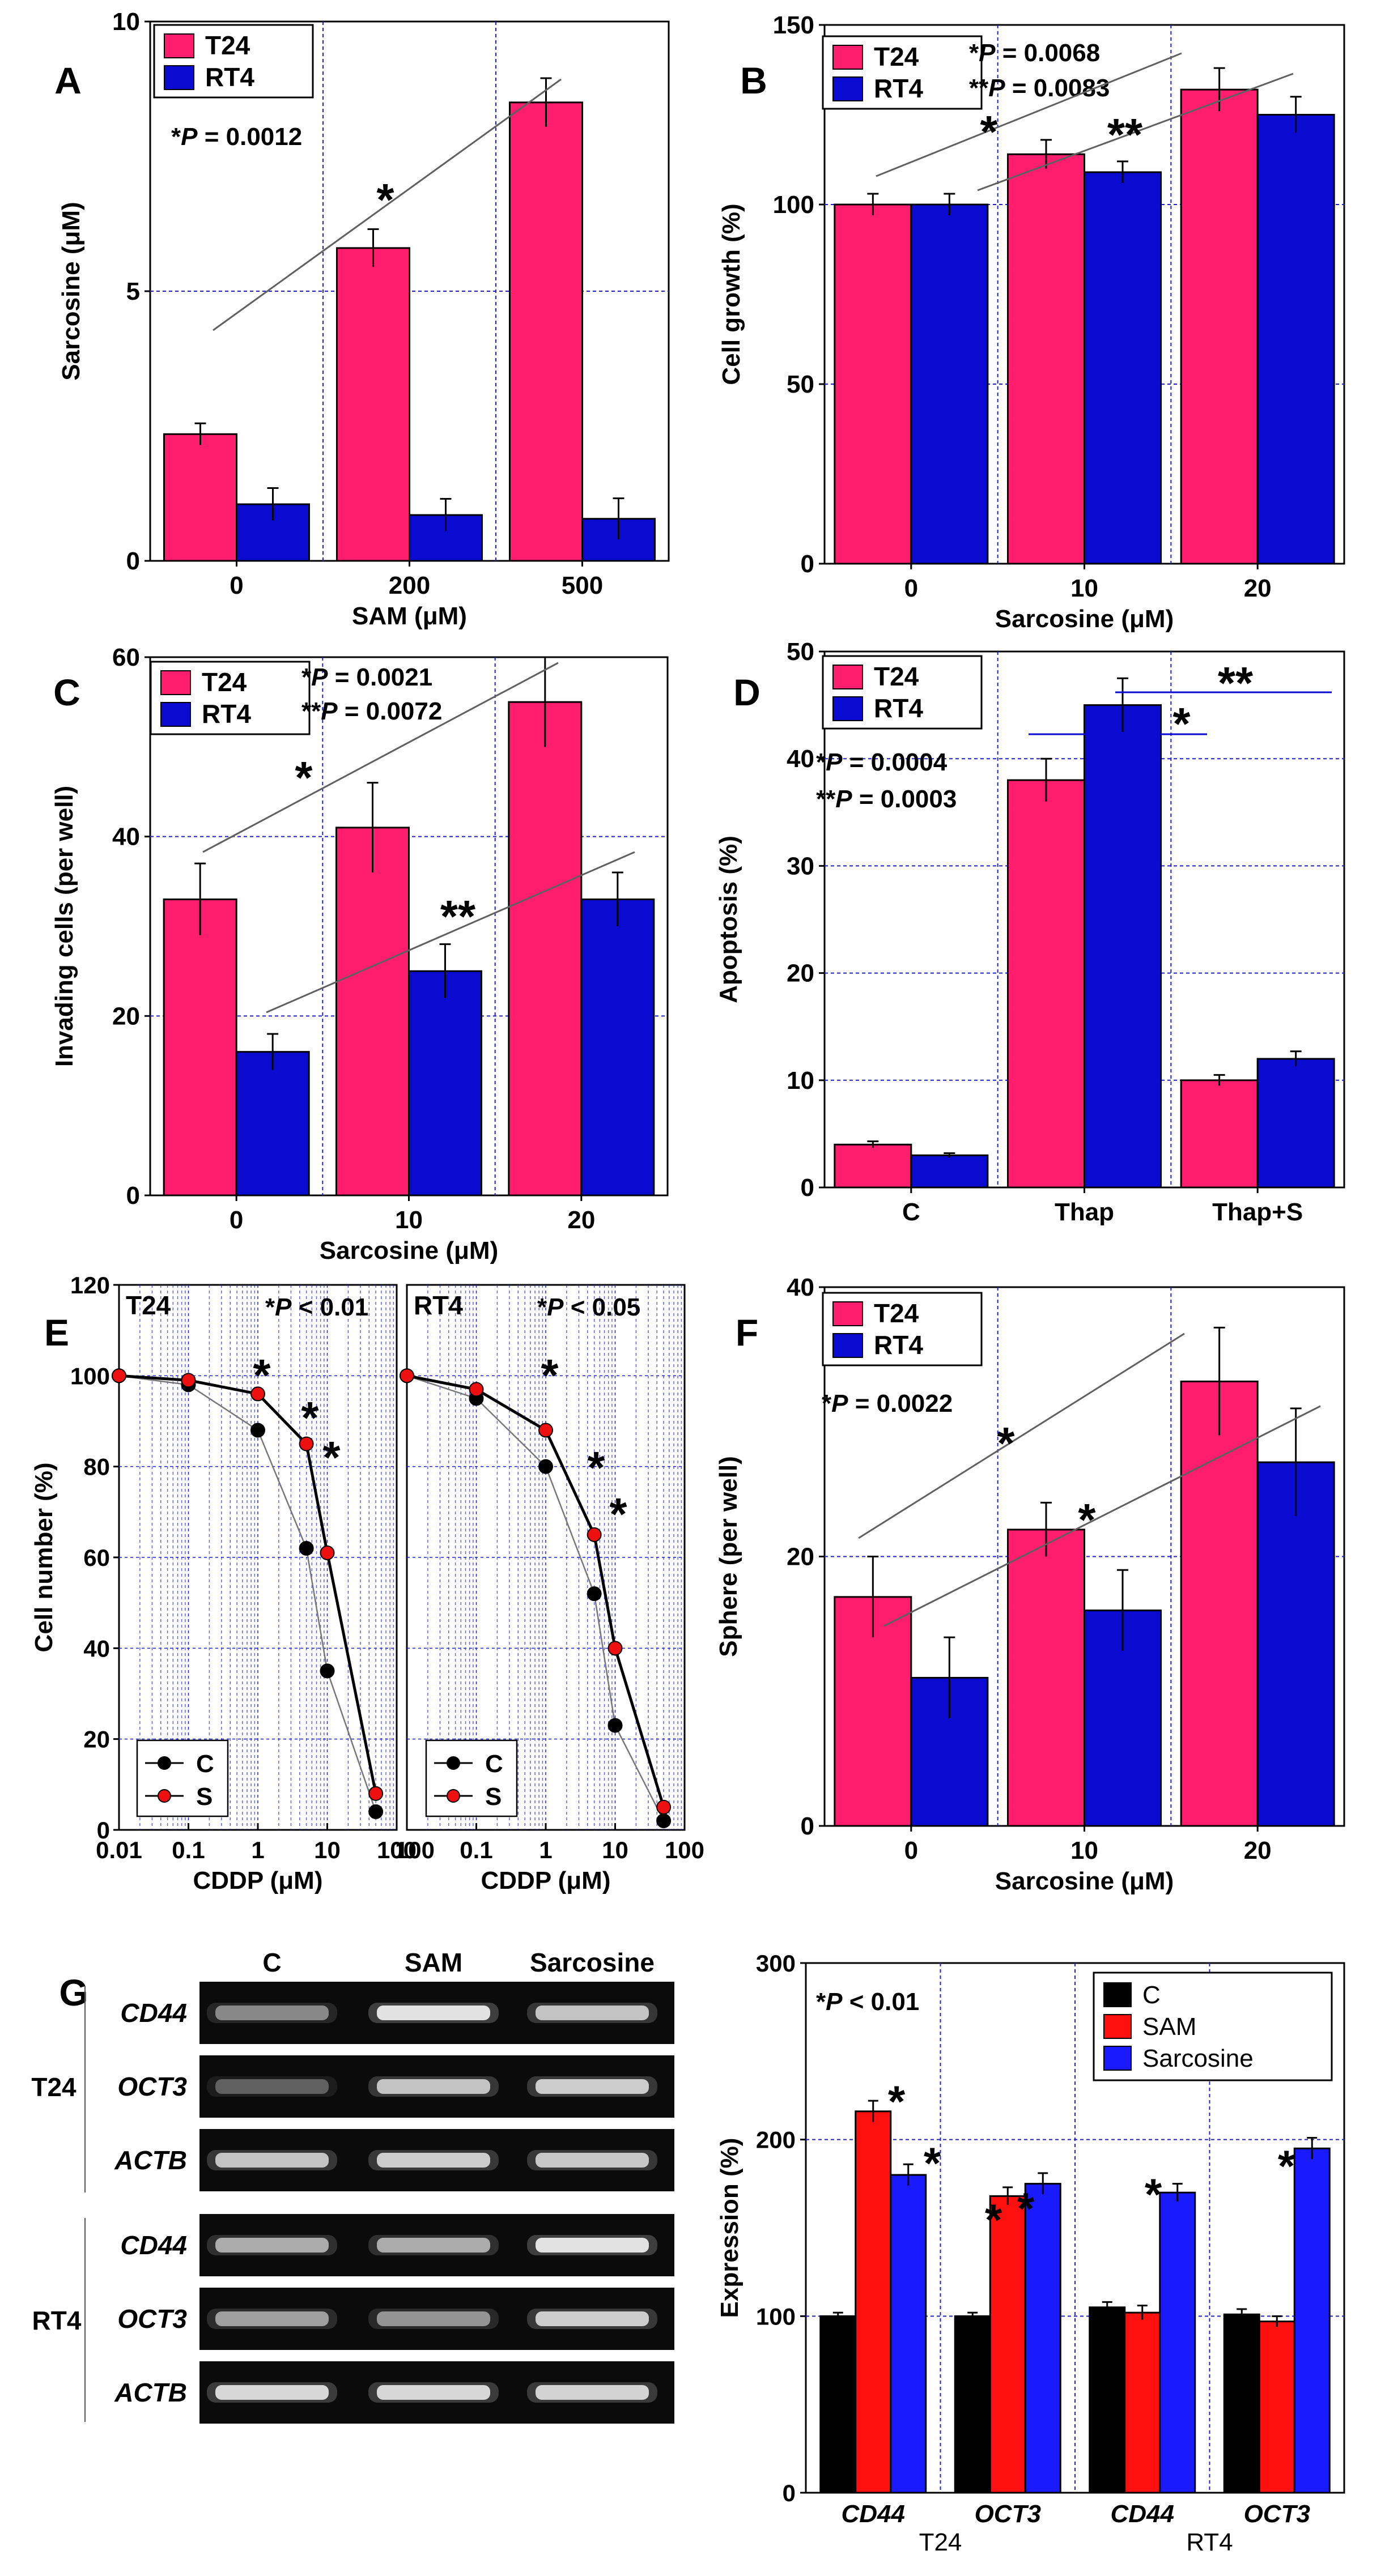 The height and width of the screenshot is (2576, 1385). Describe the element at coordinates (434, 1963) in the screenshot. I see `gel-column-label: SAM` at that location.